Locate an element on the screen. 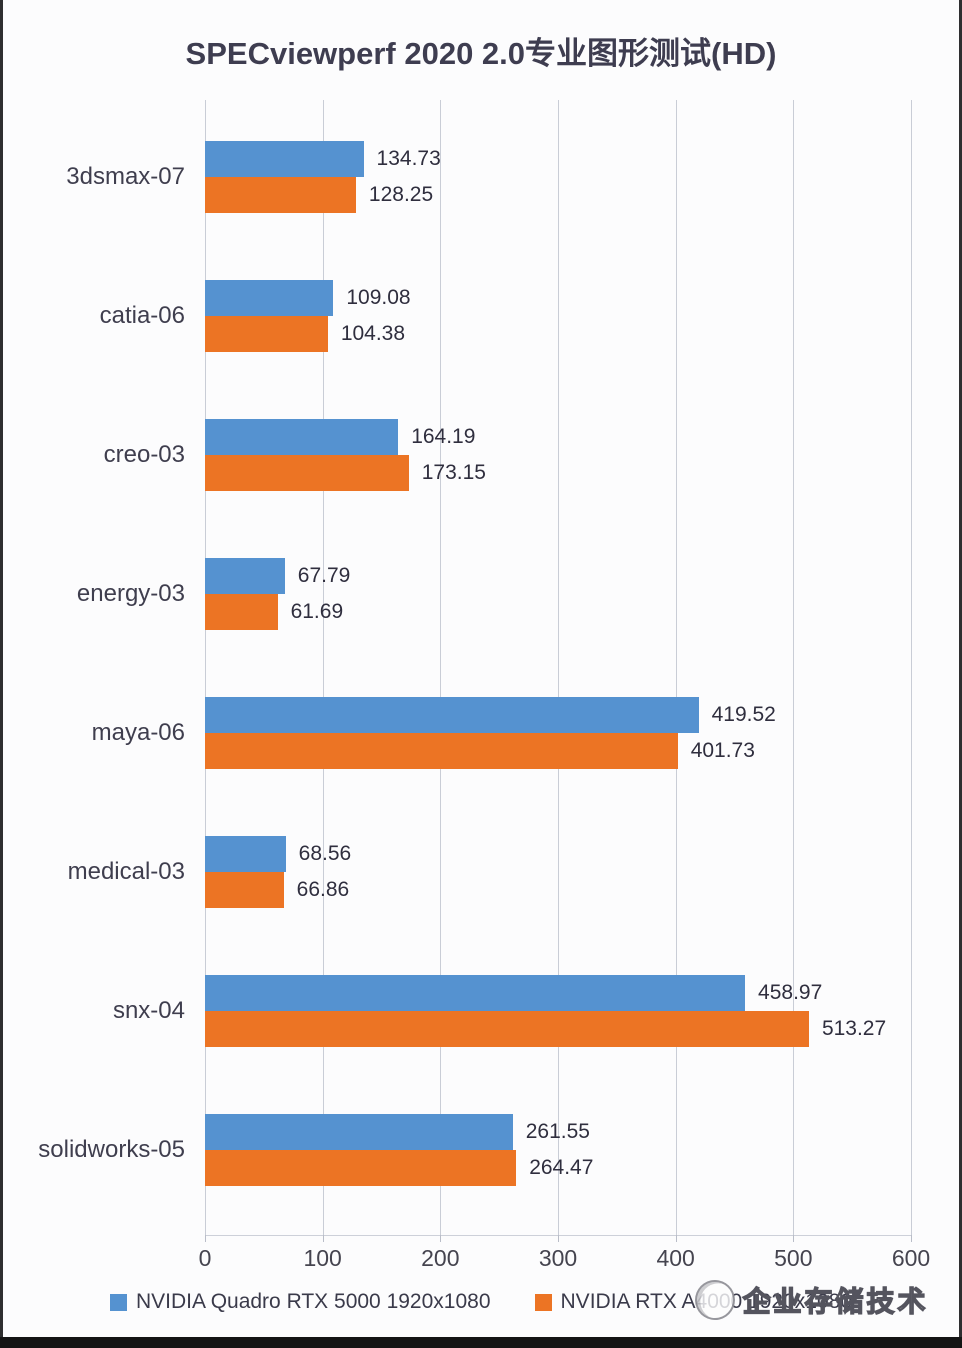  bar-value-label: 401.73 is located at coordinates (722, 750).